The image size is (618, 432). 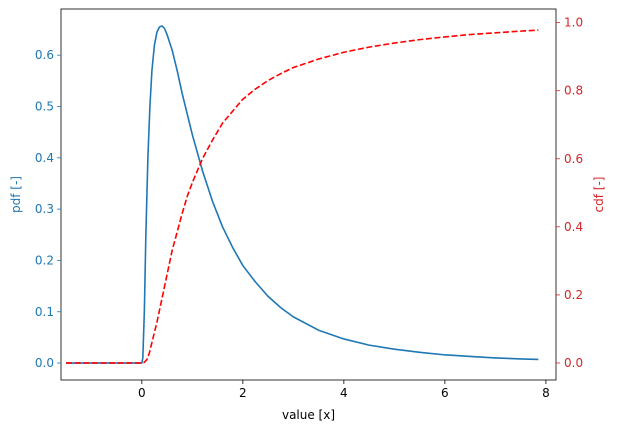 What do you see at coordinates (243, 393) in the screenshot?
I see `x-tick-label: 2` at bounding box center [243, 393].